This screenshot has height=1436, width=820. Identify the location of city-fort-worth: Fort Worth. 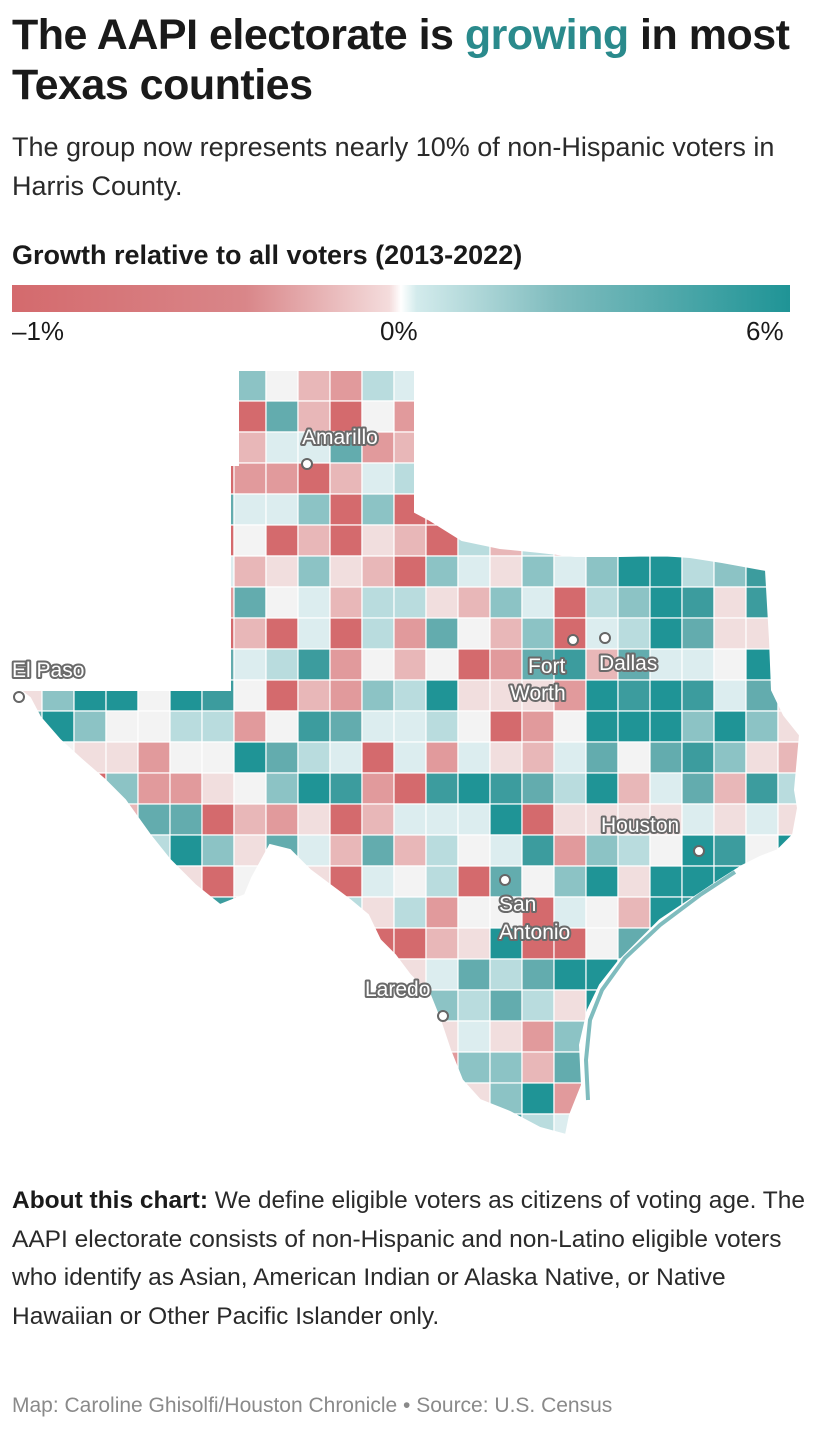
(543, 670).